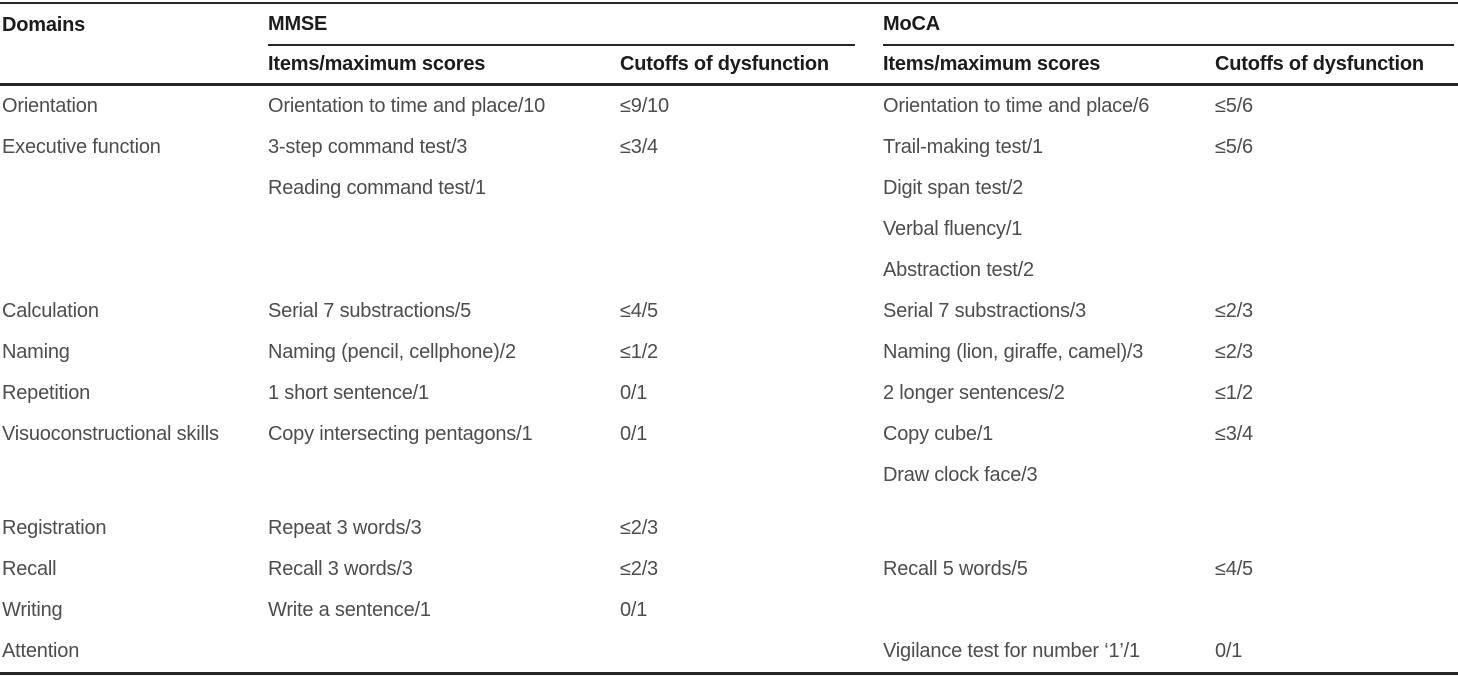 Image resolution: width=1458 pixels, height=680 pixels. Describe the element at coordinates (729, 502) in the screenshot. I see `row-group-spacer` at that location.